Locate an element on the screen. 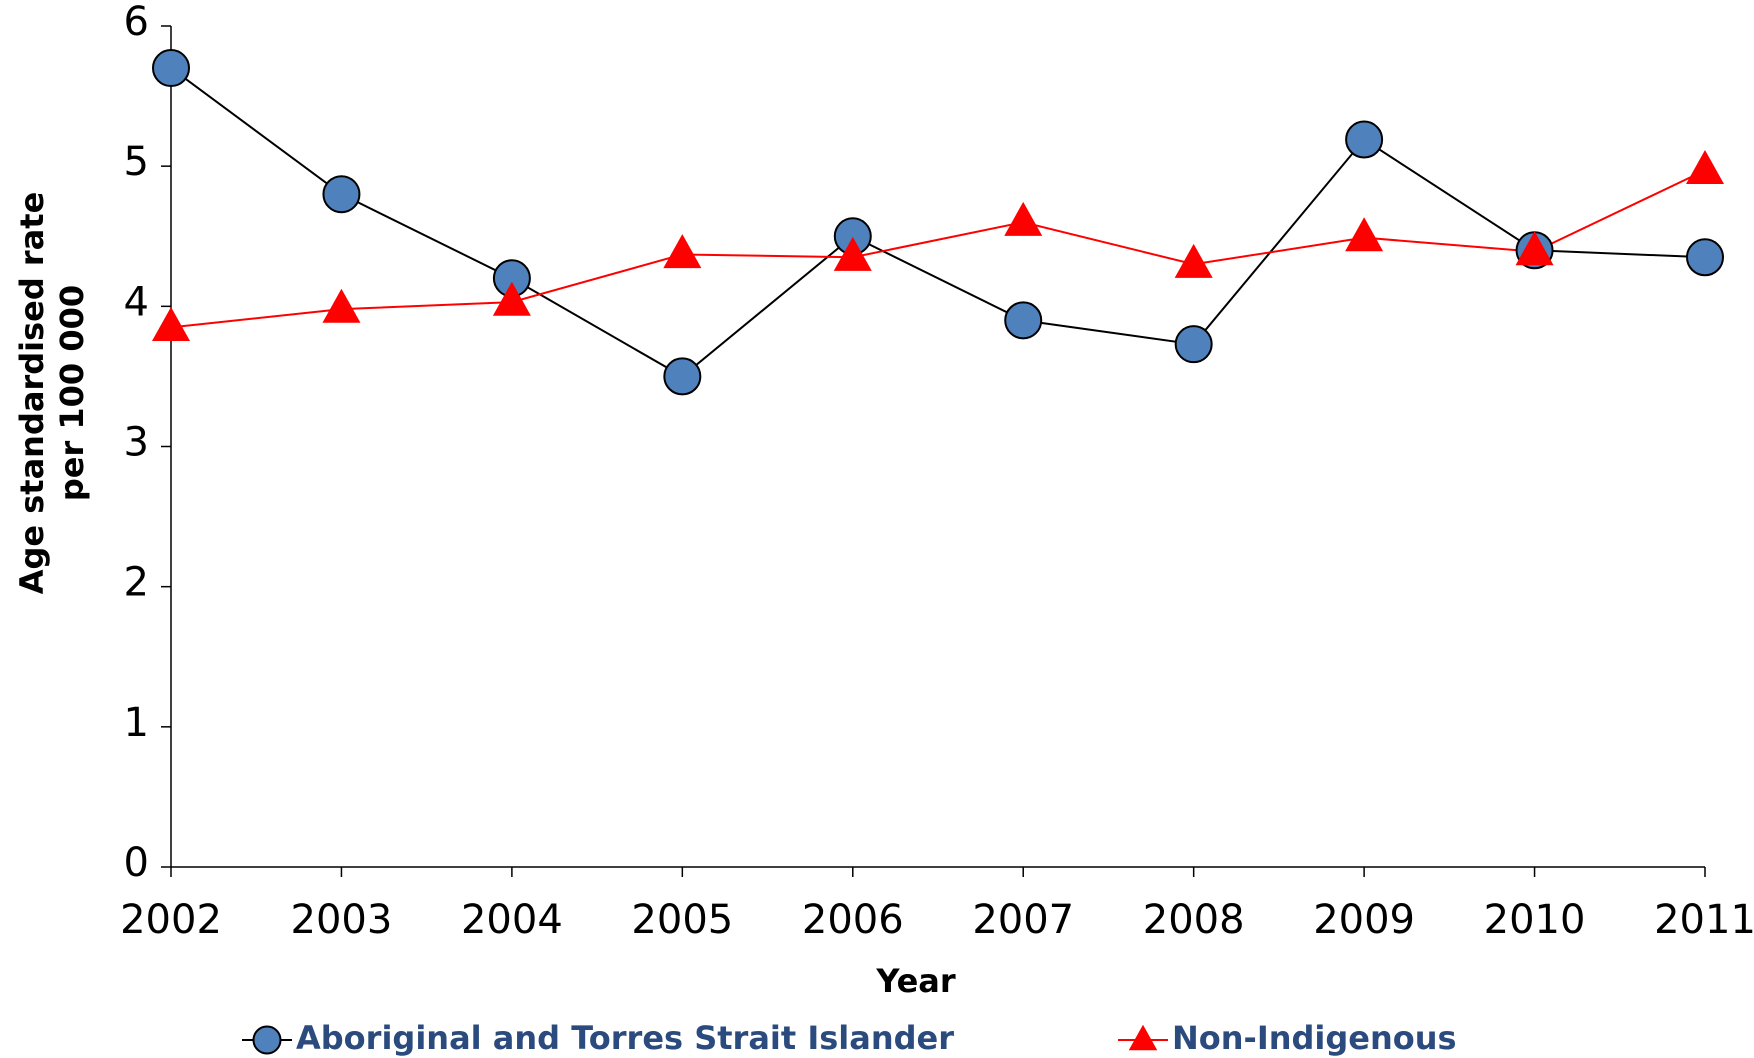 Image resolution: width=1754 pixels, height=1058 pixels. x-tick-label: 2010 is located at coordinates (1535, 920).